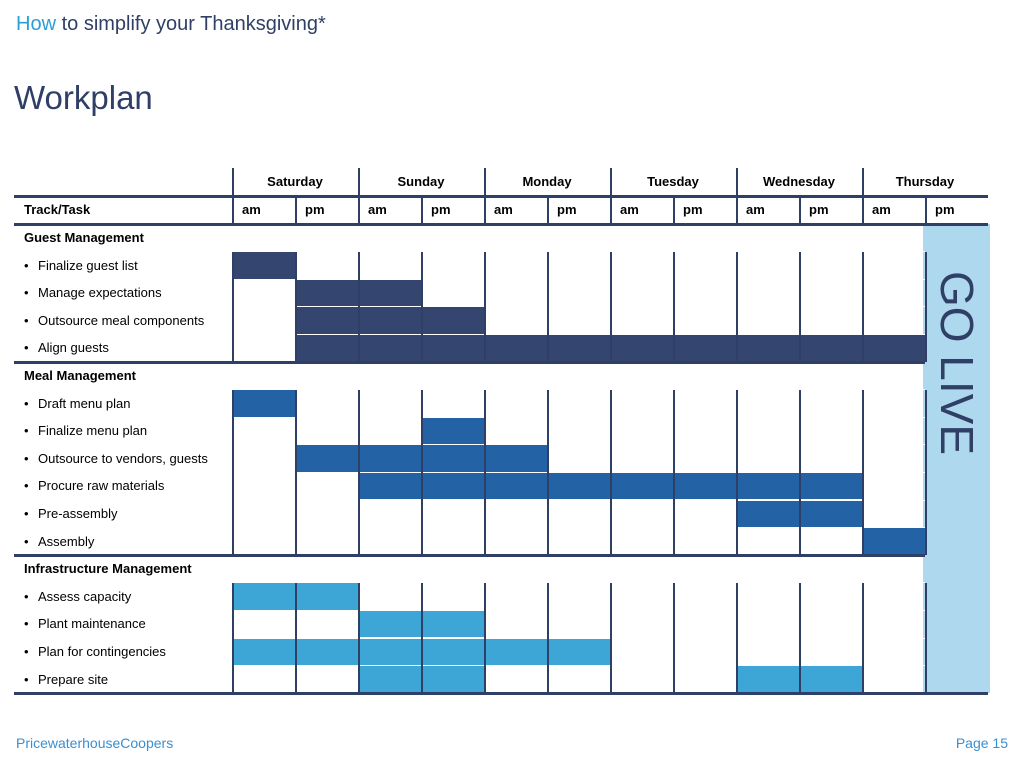  Describe the element at coordinates (66, 541) in the screenshot. I see `task-text: Assembly` at that location.